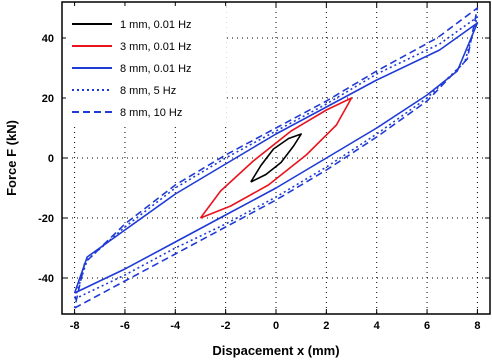 This screenshot has width=492, height=360. Describe the element at coordinates (151, 113) in the screenshot. I see `legend-label: 8 mm, 10 Hz` at that location.